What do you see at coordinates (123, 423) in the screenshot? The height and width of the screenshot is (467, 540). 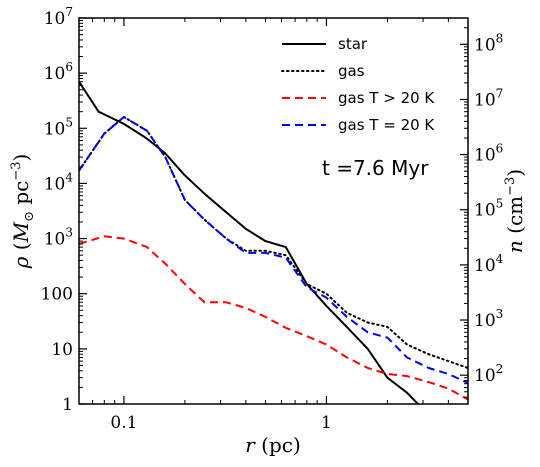 I see `x-tick-label: 0.1` at bounding box center [123, 423].